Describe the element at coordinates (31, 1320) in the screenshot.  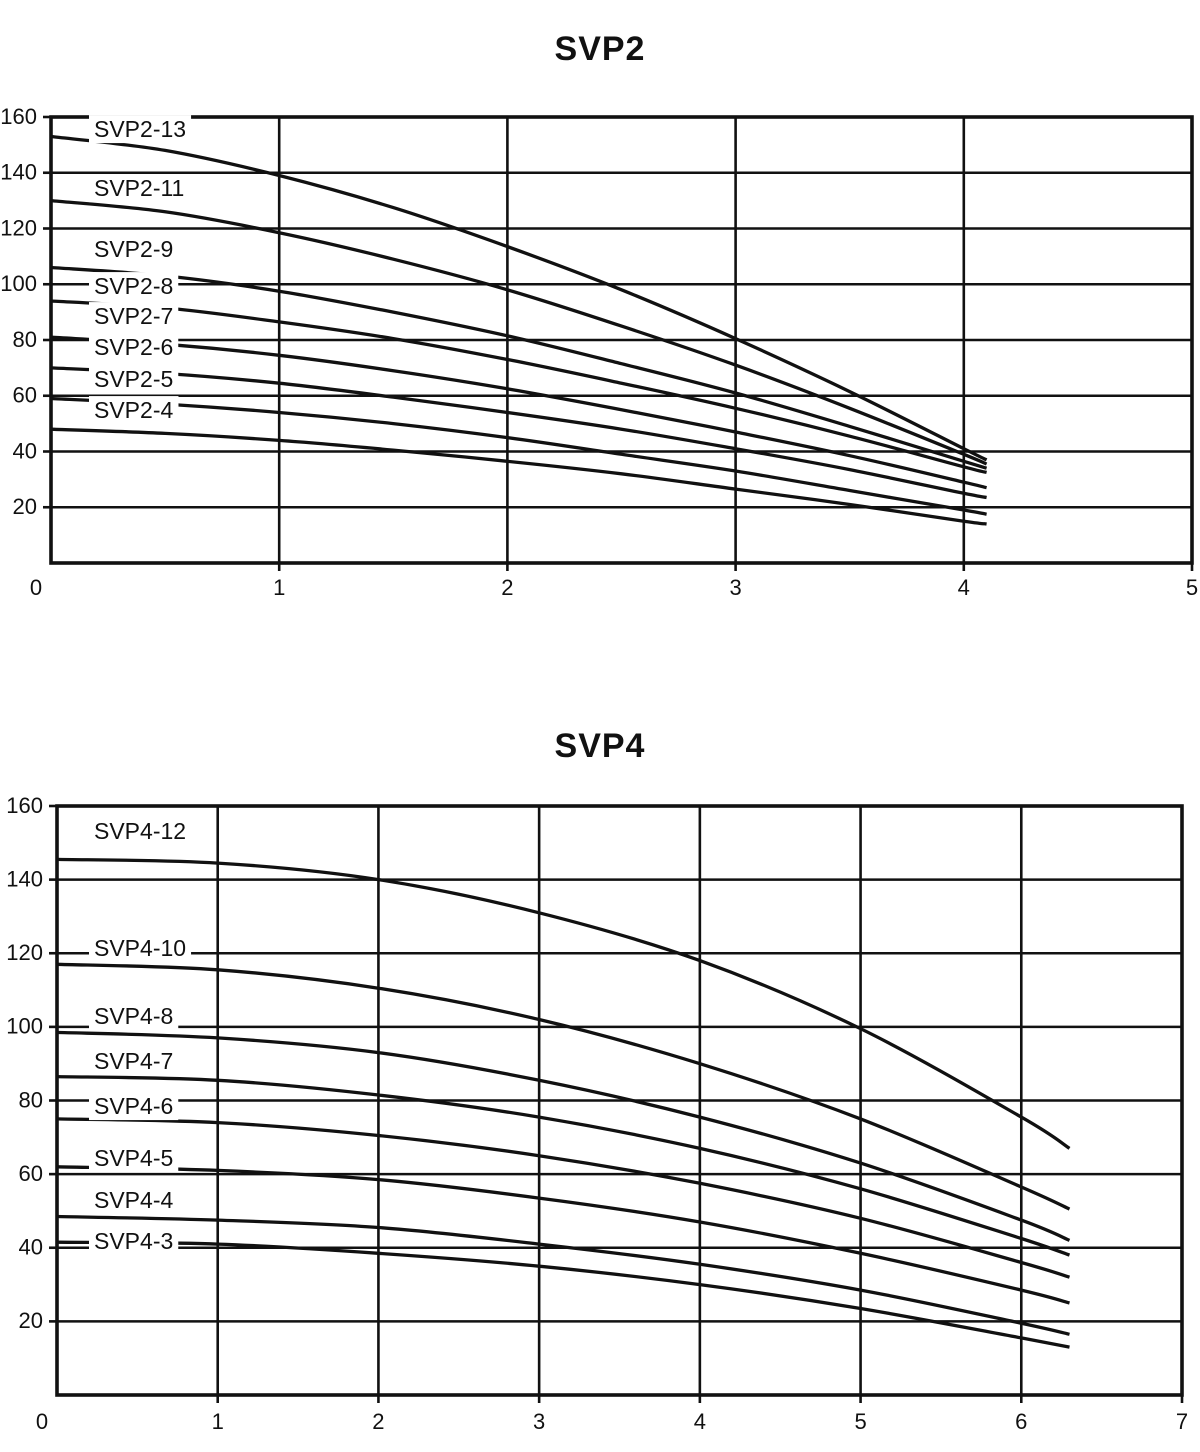
I see `y-tick-label-svp4-20: 20` at that location.